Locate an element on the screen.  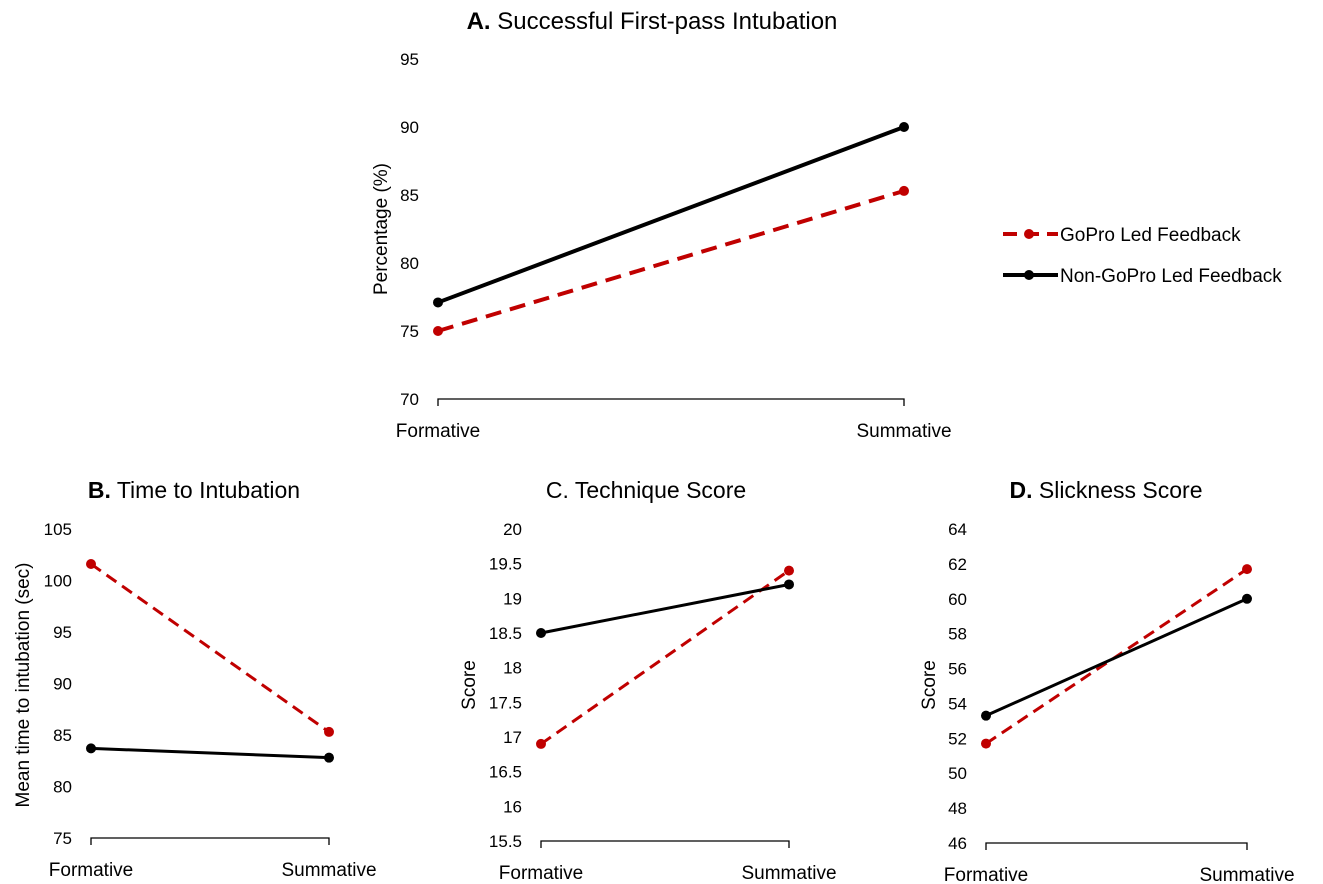
chart-title-prefix: C. is located at coordinates (557, 490).